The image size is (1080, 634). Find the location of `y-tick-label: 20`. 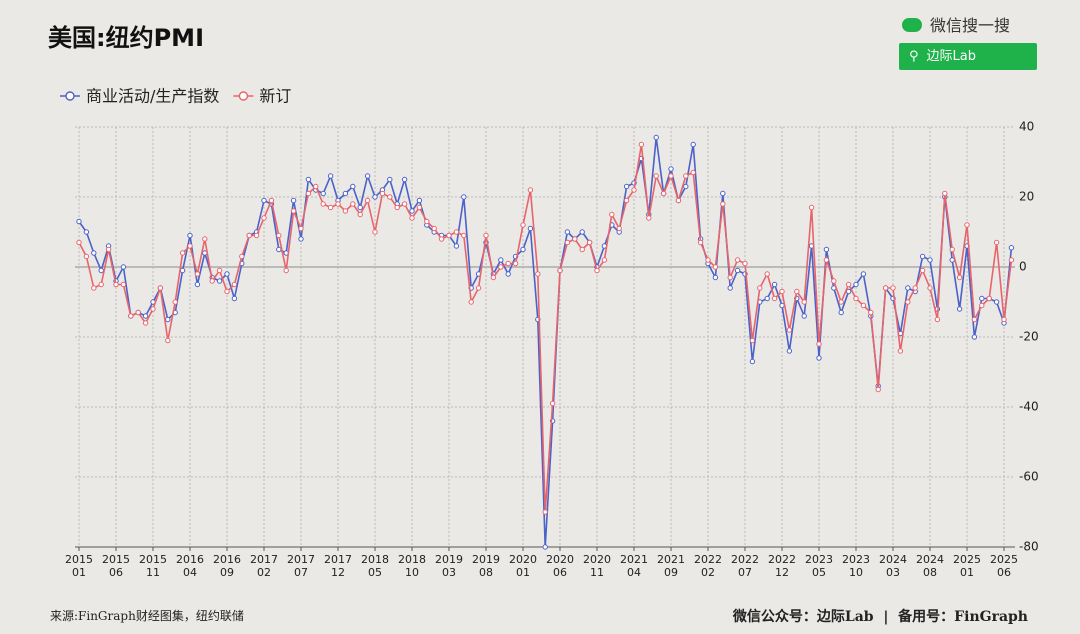

y-tick-label: 20 is located at coordinates (1026, 197).